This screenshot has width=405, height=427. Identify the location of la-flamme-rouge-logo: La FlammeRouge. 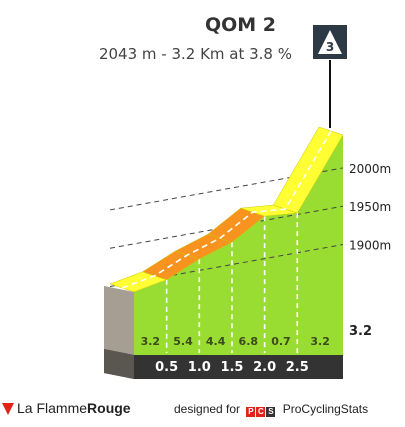
(66, 408).